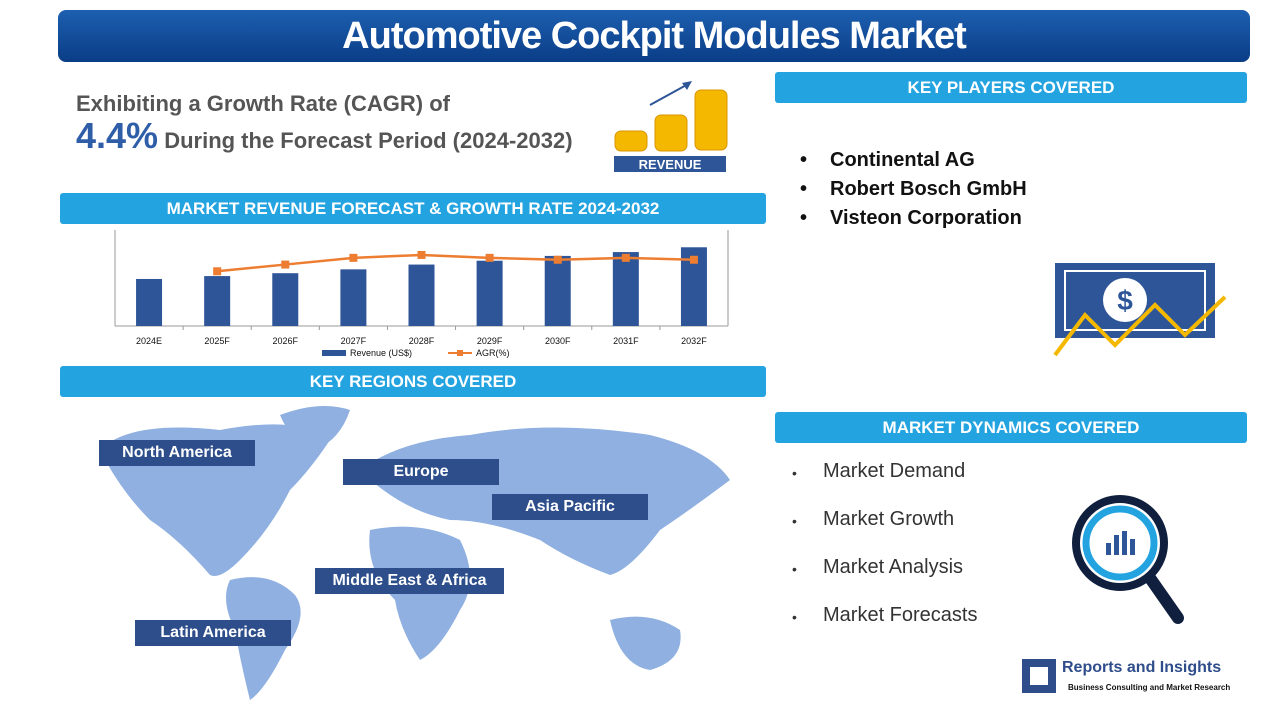 Image resolution: width=1280 pixels, height=720 pixels. What do you see at coordinates (1011, 87) in the screenshot?
I see `players-heading: KEY PLAYERS COVERED` at bounding box center [1011, 87].